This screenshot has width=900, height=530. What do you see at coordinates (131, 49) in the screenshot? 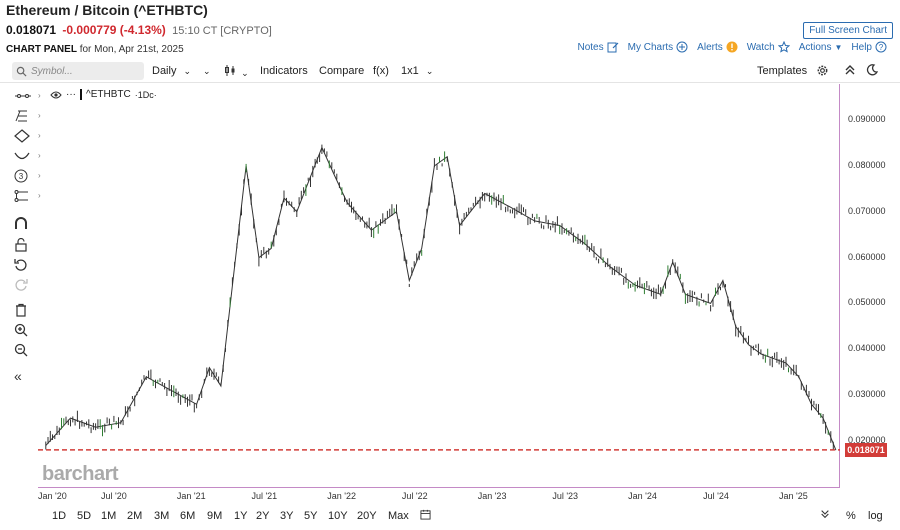
I see `chart-panel-date: for Mon, Apr 21st, 2025` at bounding box center [131, 49].